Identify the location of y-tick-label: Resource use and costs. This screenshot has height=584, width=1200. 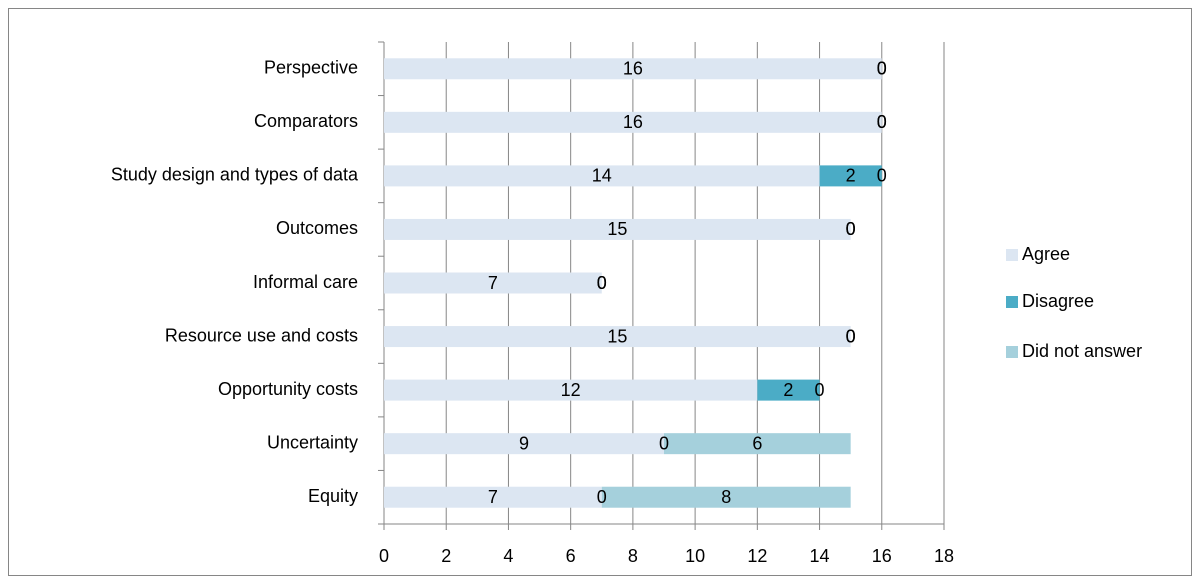
(261, 335).